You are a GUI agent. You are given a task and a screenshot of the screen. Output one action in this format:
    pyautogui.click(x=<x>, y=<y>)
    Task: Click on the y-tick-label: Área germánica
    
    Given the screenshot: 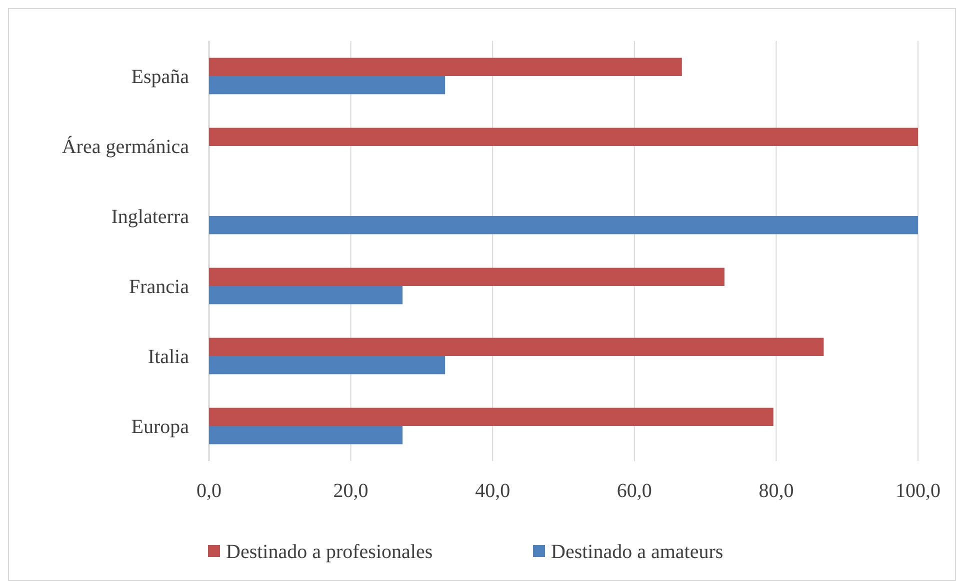 What is the action you would take?
    pyautogui.click(x=126, y=146)
    